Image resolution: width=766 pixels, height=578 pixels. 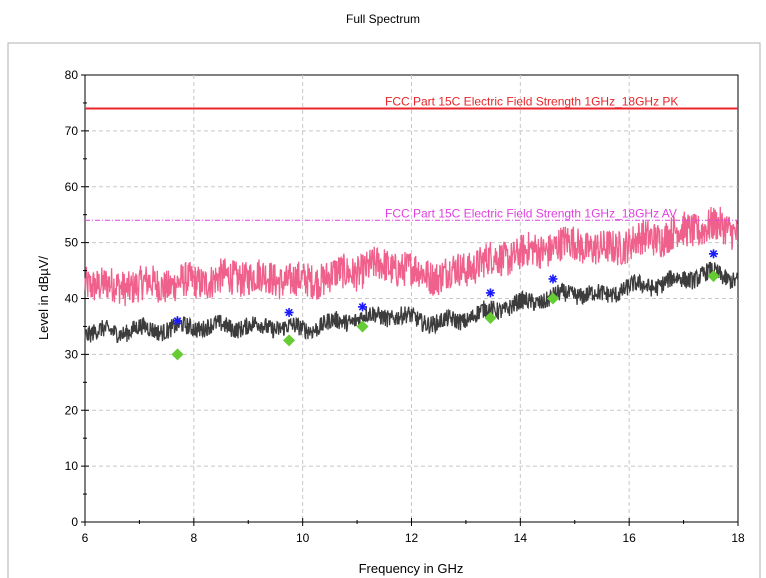 I want to click on y-axis-title: Level in dBµV/, so click(x=43, y=298).